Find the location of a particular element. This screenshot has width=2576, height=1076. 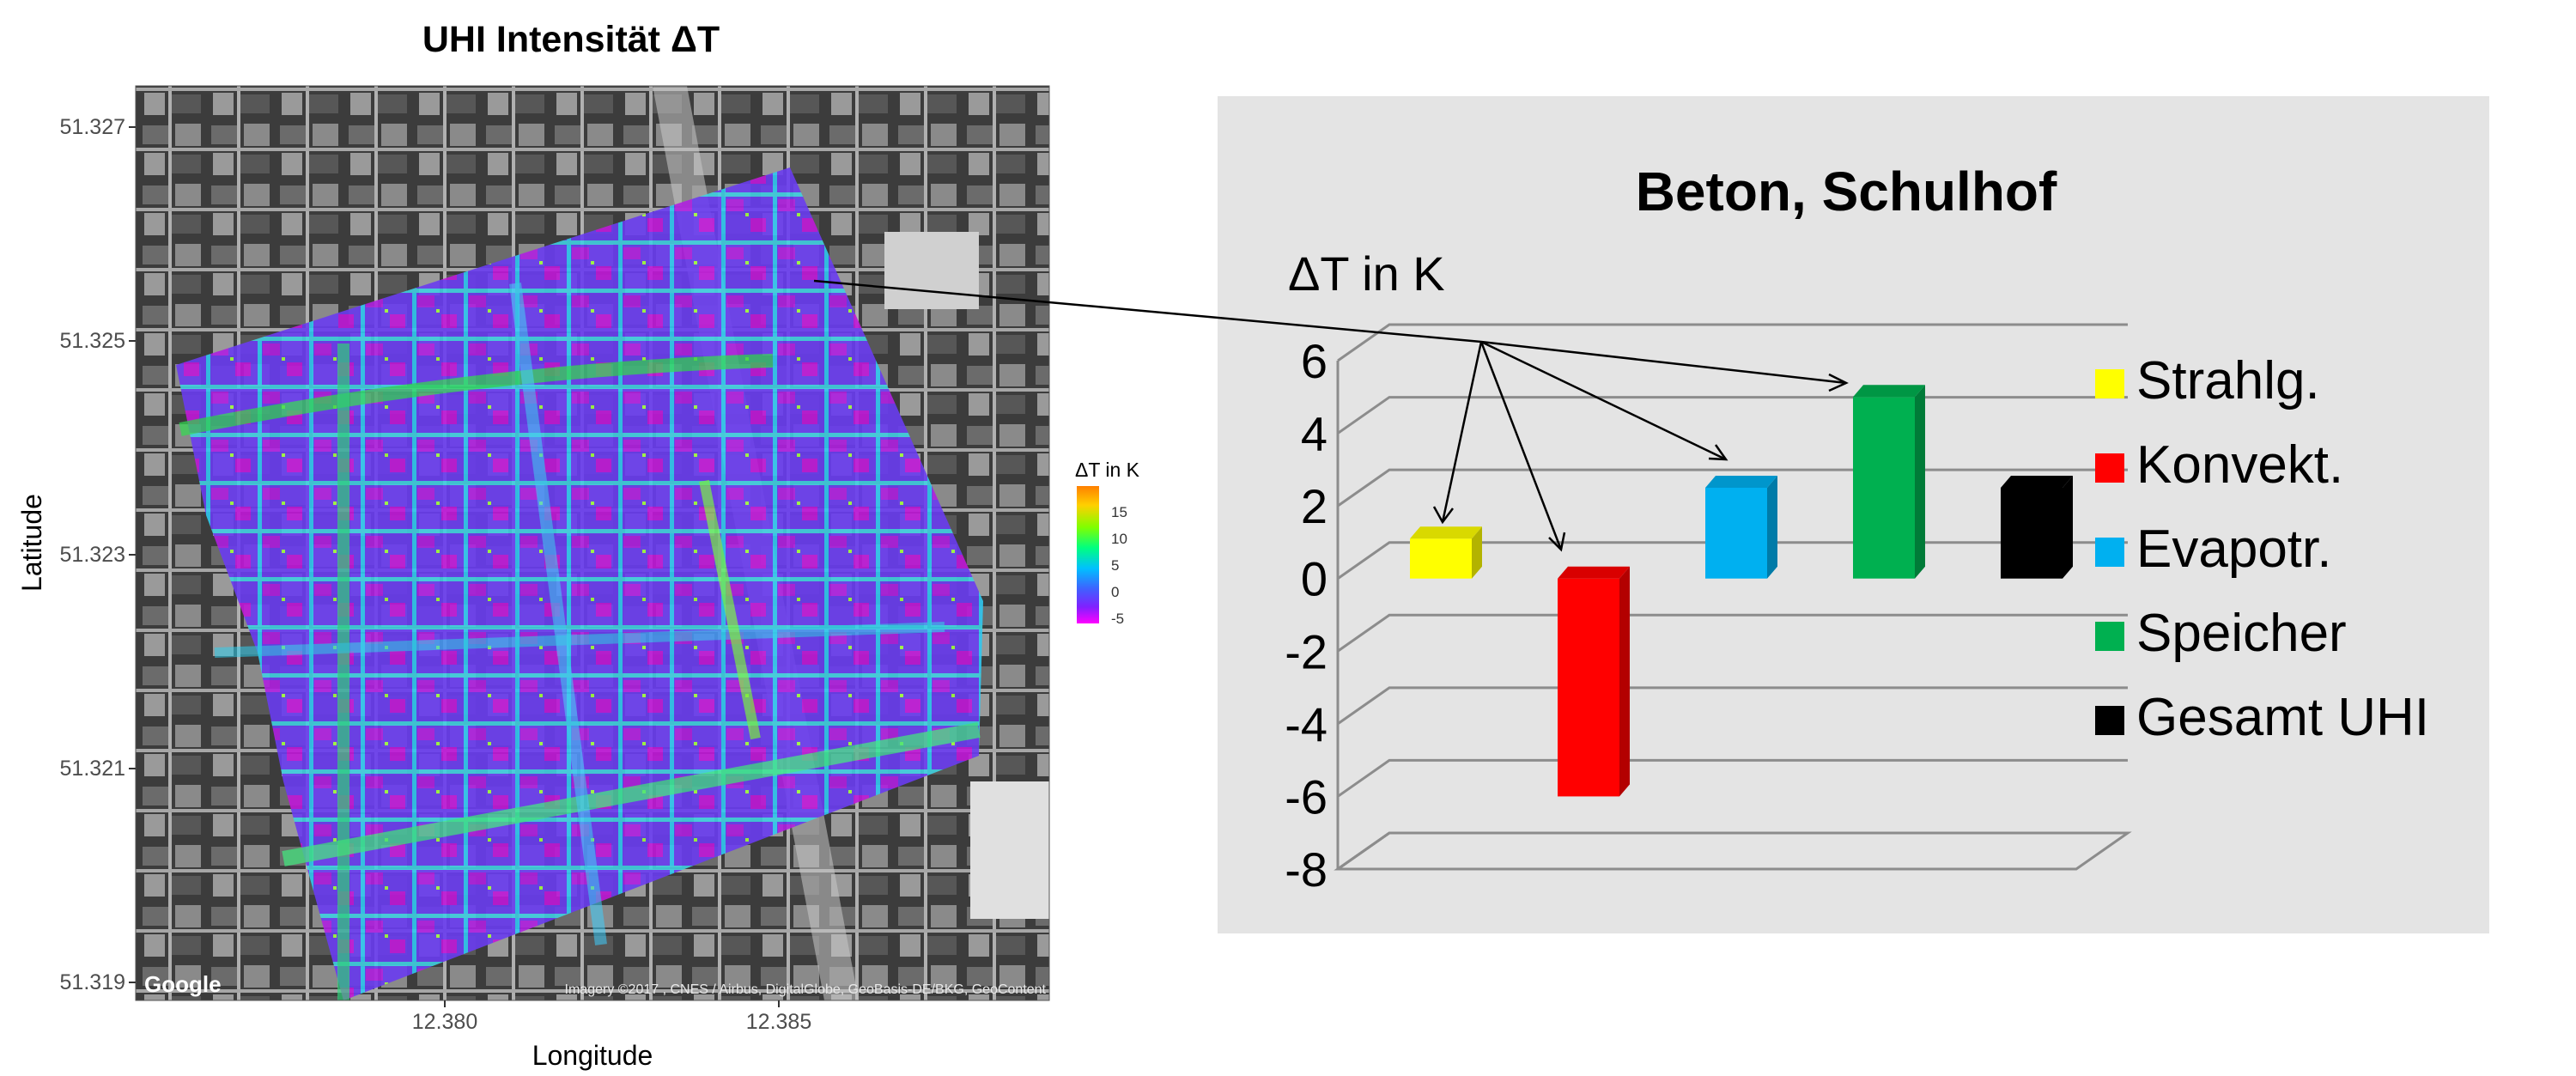

map-x-tick-label: 12.385 is located at coordinates (779, 1022).